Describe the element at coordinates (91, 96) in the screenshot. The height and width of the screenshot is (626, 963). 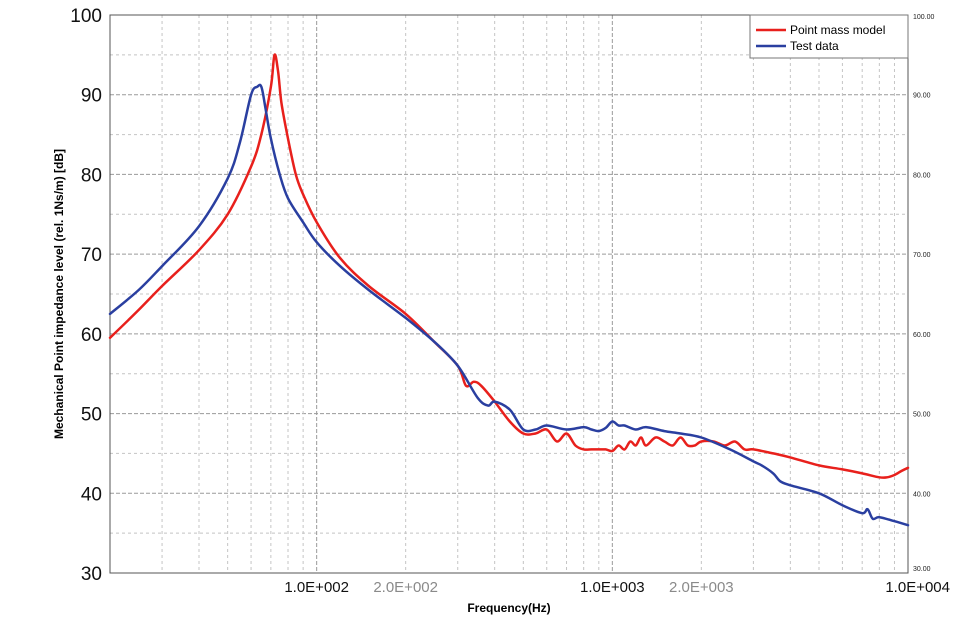
I see `y-tick-label-left: 90` at that location.